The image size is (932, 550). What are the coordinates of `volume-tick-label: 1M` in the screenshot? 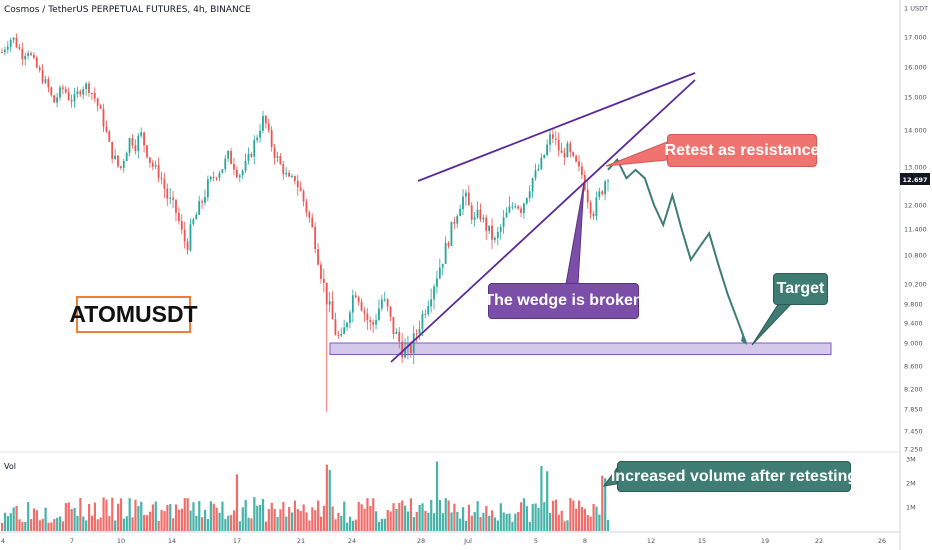 It's located at (911, 508).